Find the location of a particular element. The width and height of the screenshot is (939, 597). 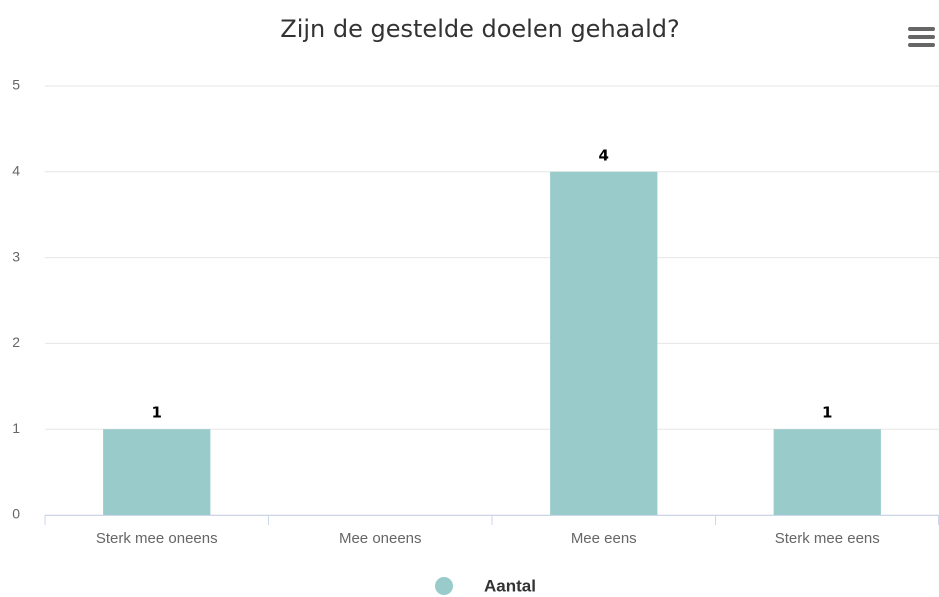

y-tick-label: 1 is located at coordinates (16, 428).